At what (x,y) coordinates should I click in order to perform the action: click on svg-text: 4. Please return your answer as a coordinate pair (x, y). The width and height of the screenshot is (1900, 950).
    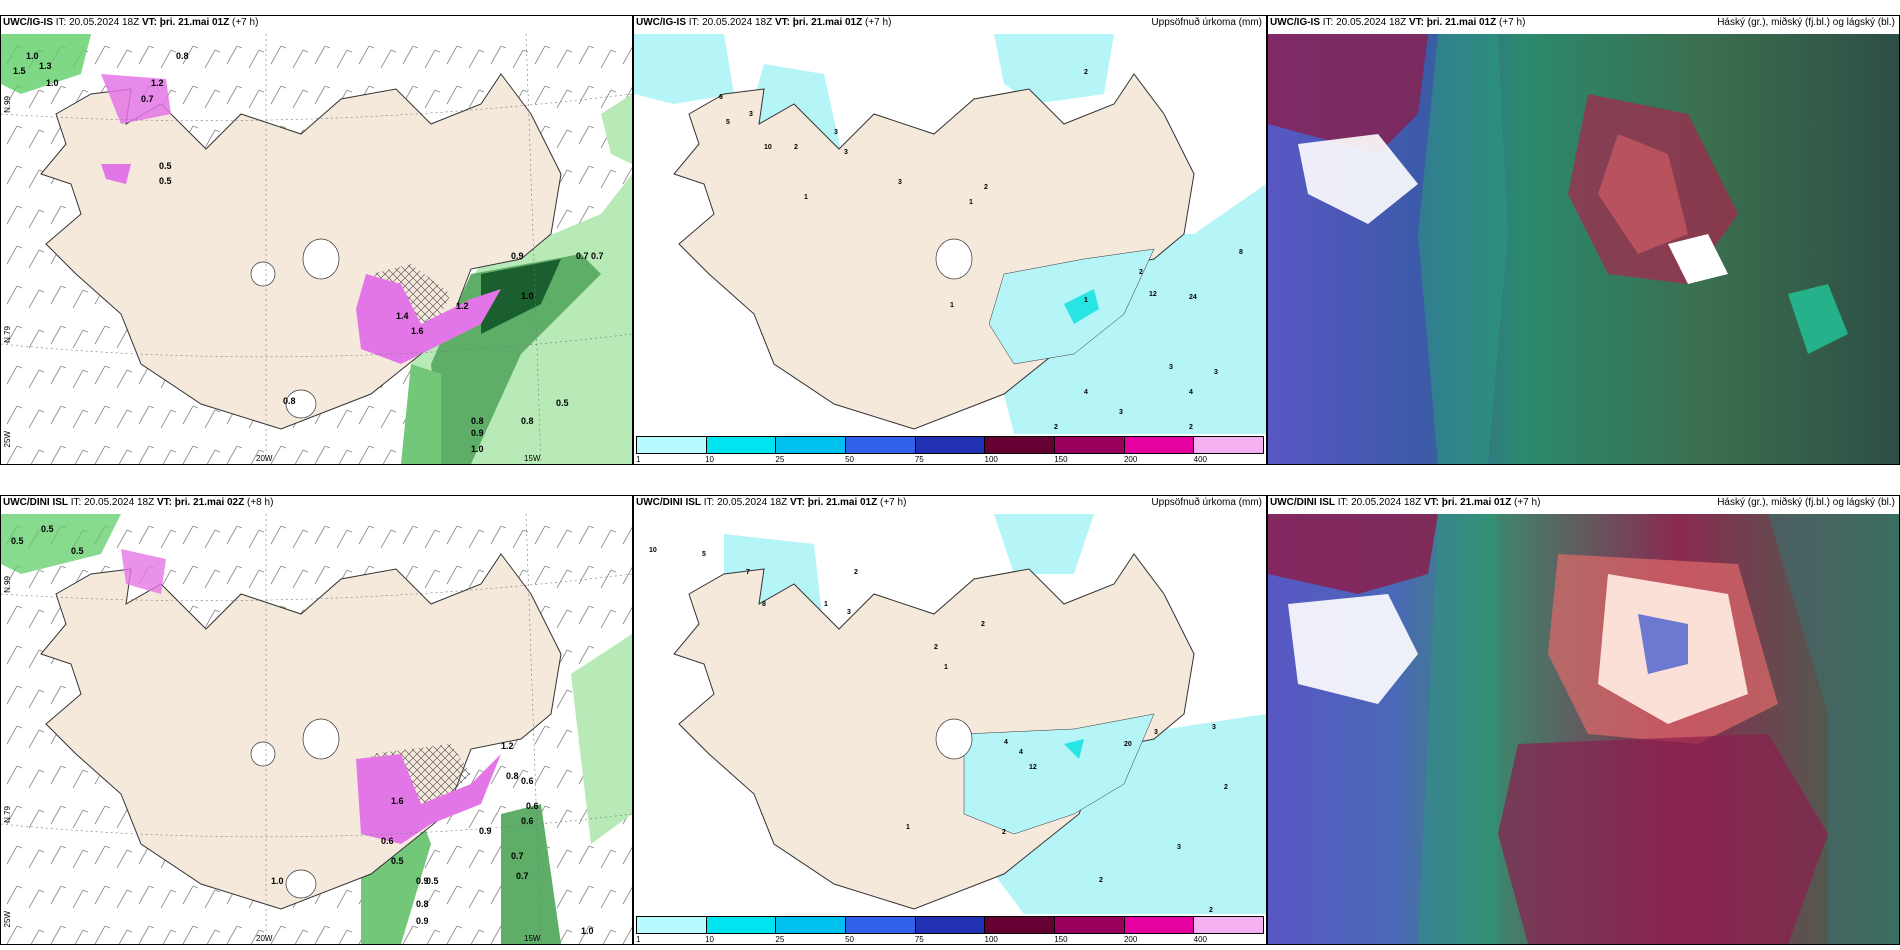
    Looking at the image, I should click on (1021, 752).